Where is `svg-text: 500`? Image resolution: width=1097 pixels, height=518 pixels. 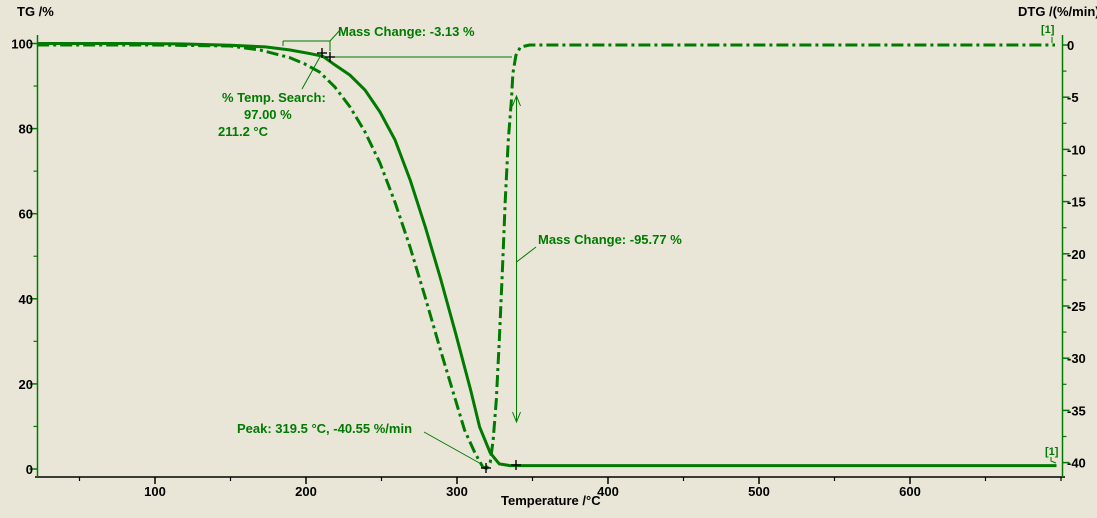
svg-text: 500 is located at coordinates (759, 491).